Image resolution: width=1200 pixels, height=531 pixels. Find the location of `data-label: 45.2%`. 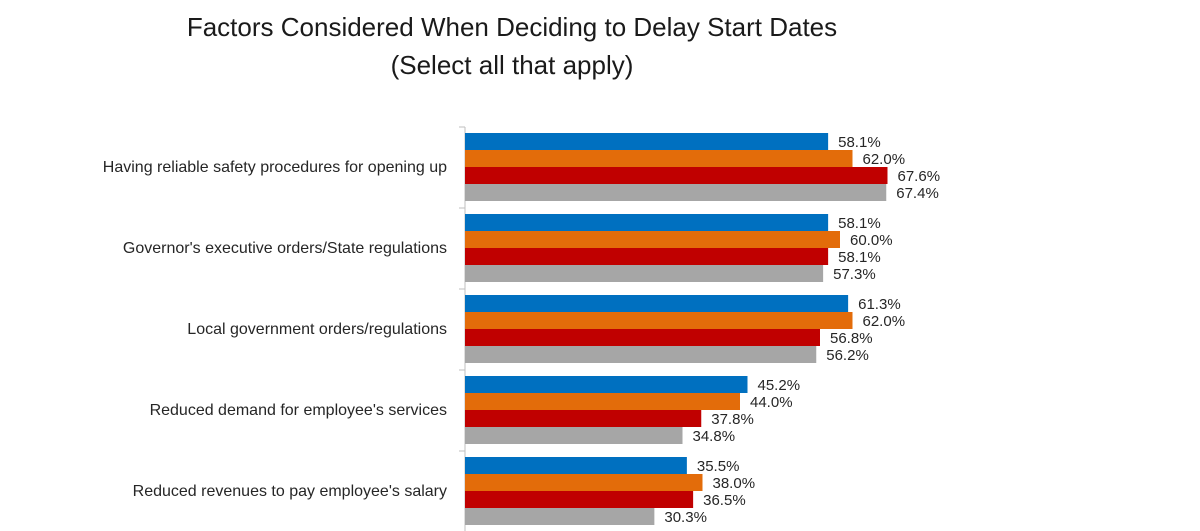

data-label: 45.2% is located at coordinates (779, 385).